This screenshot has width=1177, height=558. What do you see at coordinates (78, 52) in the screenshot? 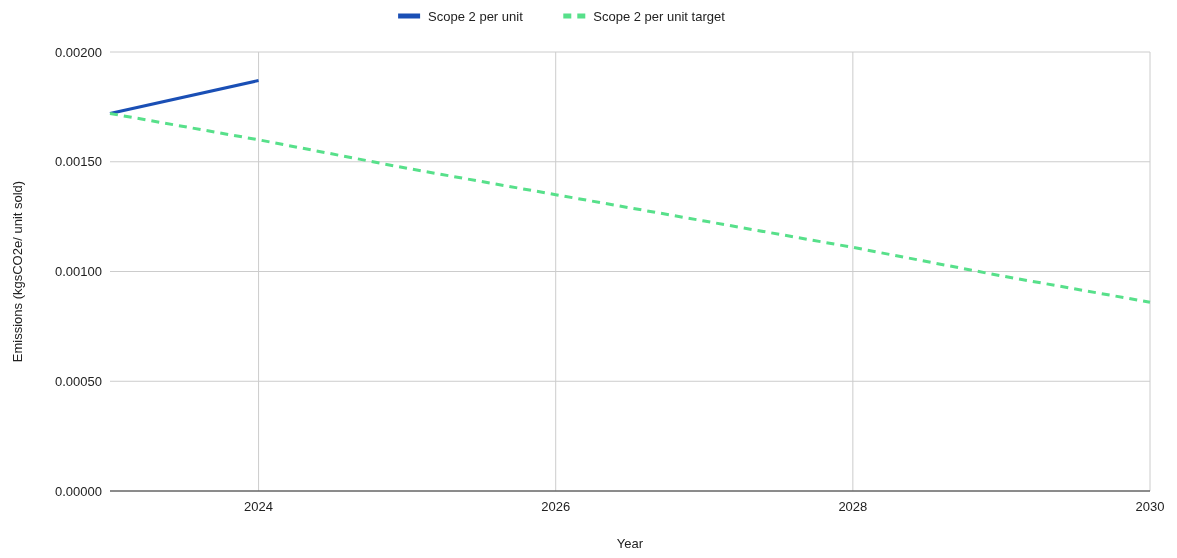
I see `y-tick-label: 0.00200` at bounding box center [78, 52].